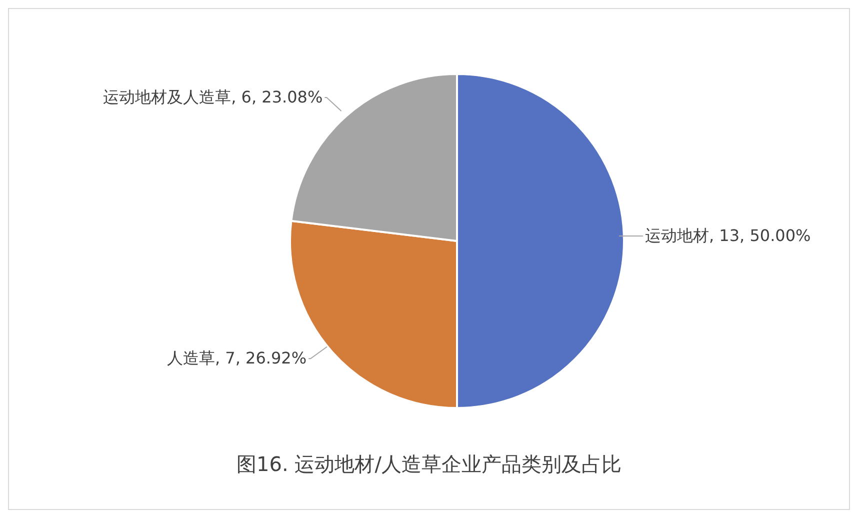  Describe the element at coordinates (760, 235) in the screenshot. I see `data-label: , 13, 50.00%` at that location.